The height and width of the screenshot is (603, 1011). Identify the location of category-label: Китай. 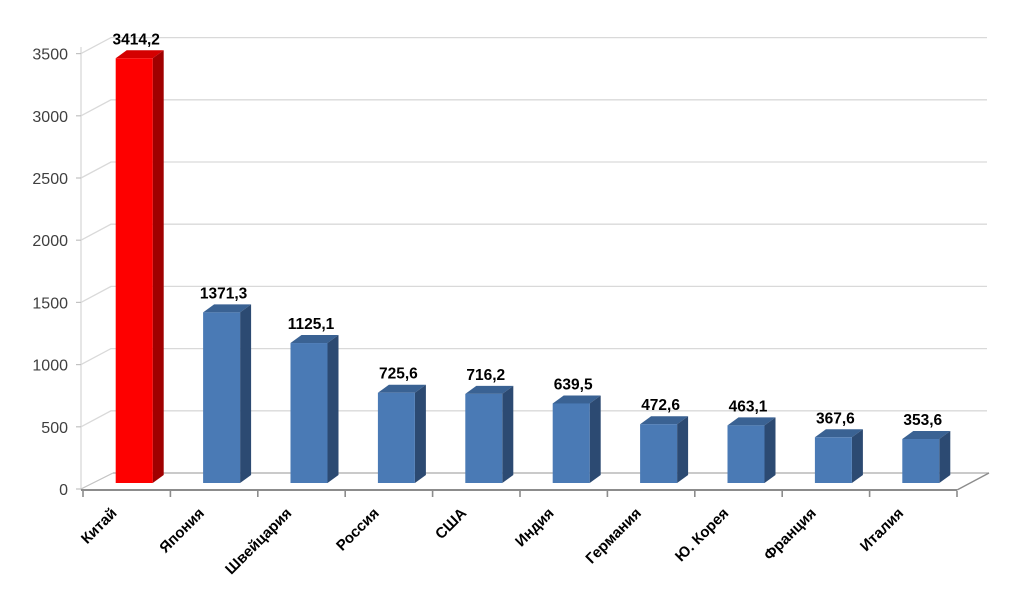
(99, 526).